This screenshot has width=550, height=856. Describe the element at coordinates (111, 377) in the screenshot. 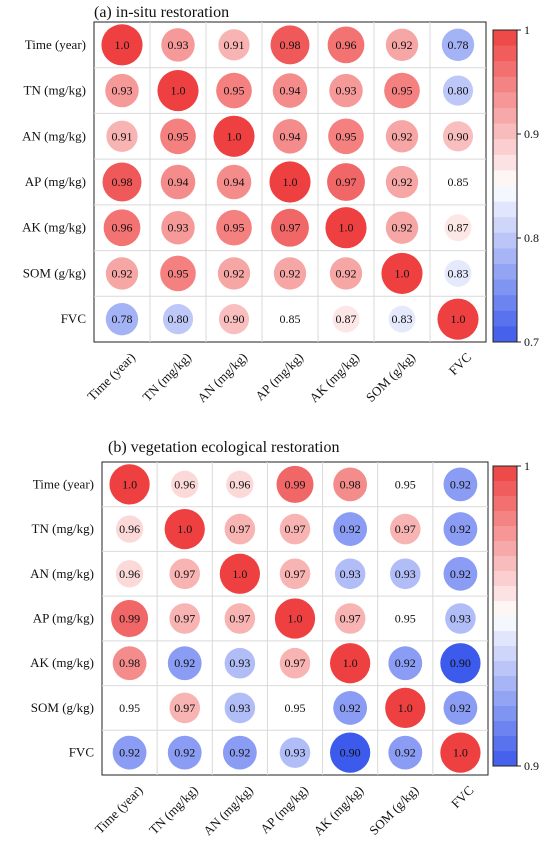

I see `panel-a-col-label: Time (year)` at that location.